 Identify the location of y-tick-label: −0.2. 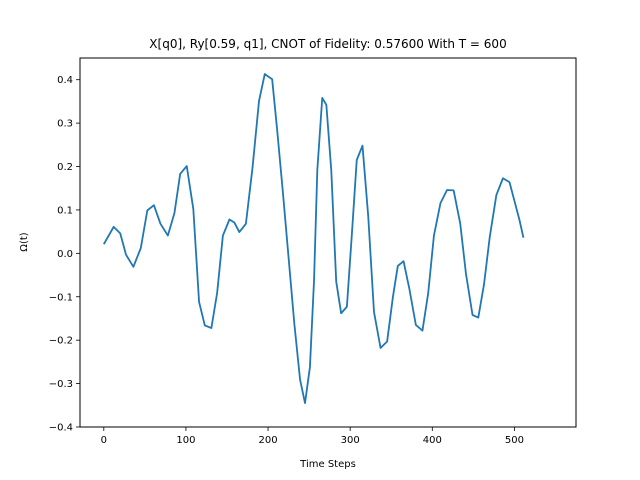
(61, 341).